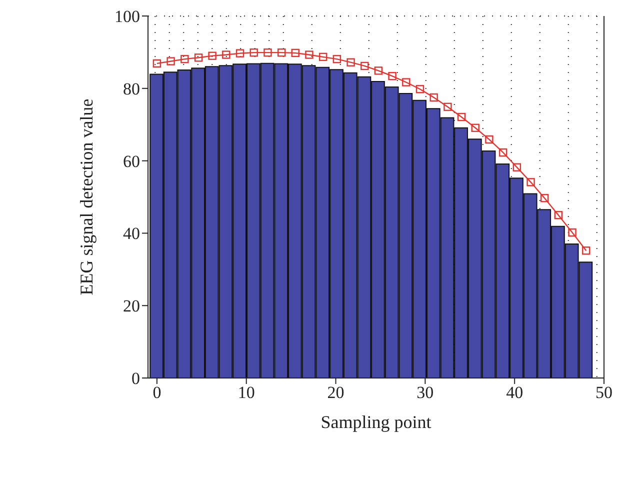 This screenshot has height=485, width=619. What do you see at coordinates (425, 392) in the screenshot?
I see `x-tick-label: 30` at bounding box center [425, 392].